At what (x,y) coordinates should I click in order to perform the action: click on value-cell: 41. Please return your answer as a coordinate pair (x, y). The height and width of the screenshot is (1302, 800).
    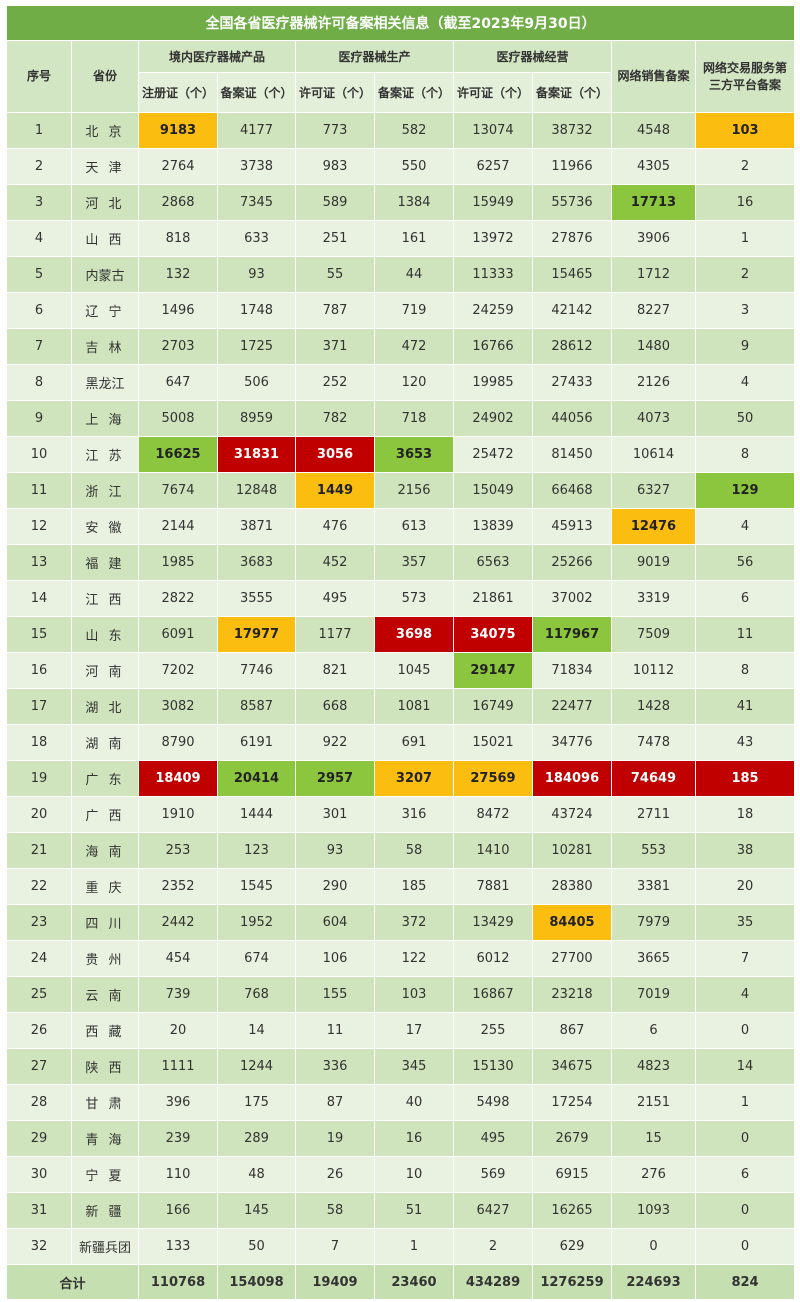
    Looking at the image, I should click on (745, 706).